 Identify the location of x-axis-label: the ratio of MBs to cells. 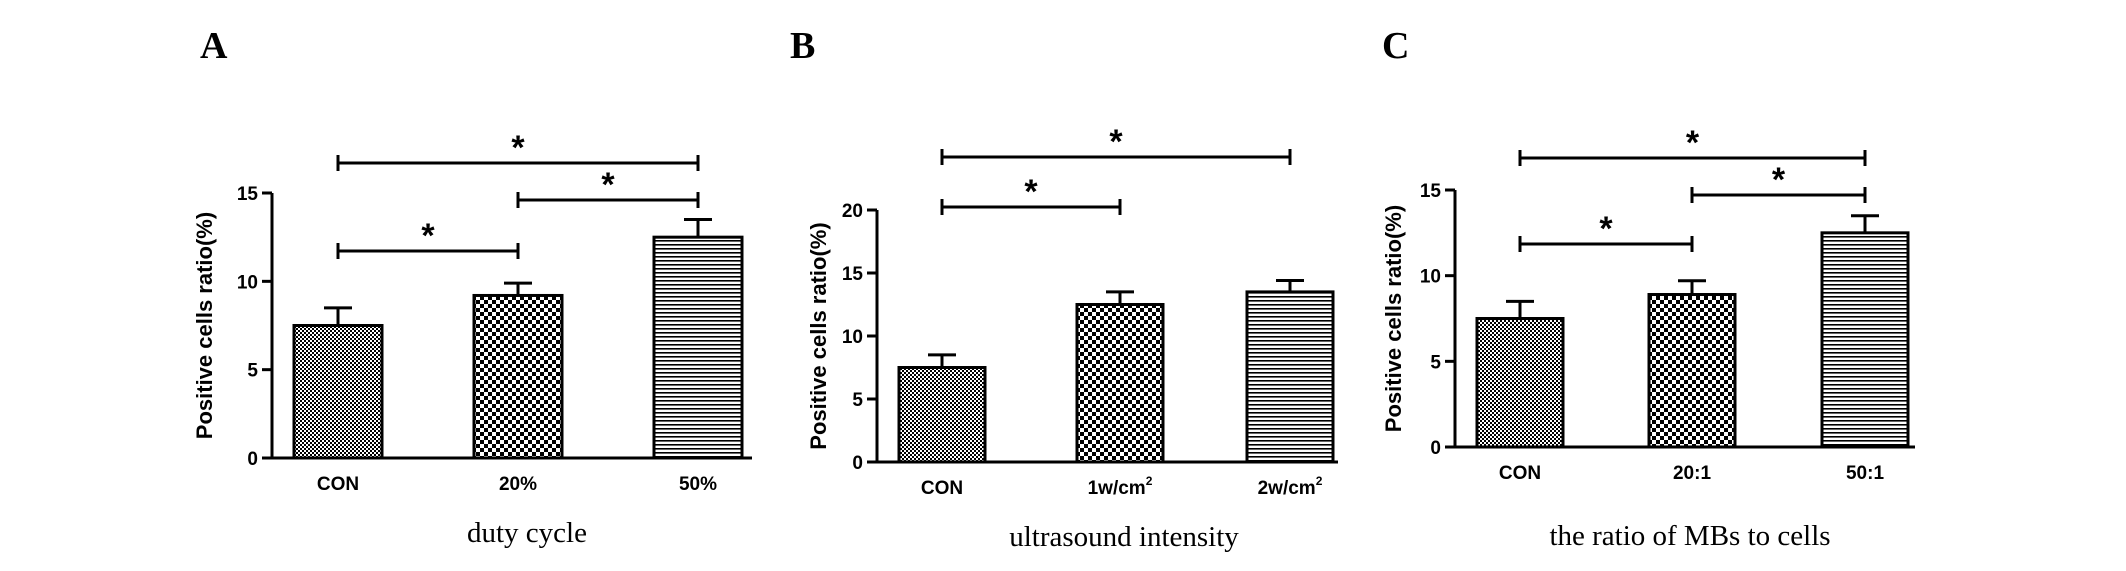
(1689, 536).